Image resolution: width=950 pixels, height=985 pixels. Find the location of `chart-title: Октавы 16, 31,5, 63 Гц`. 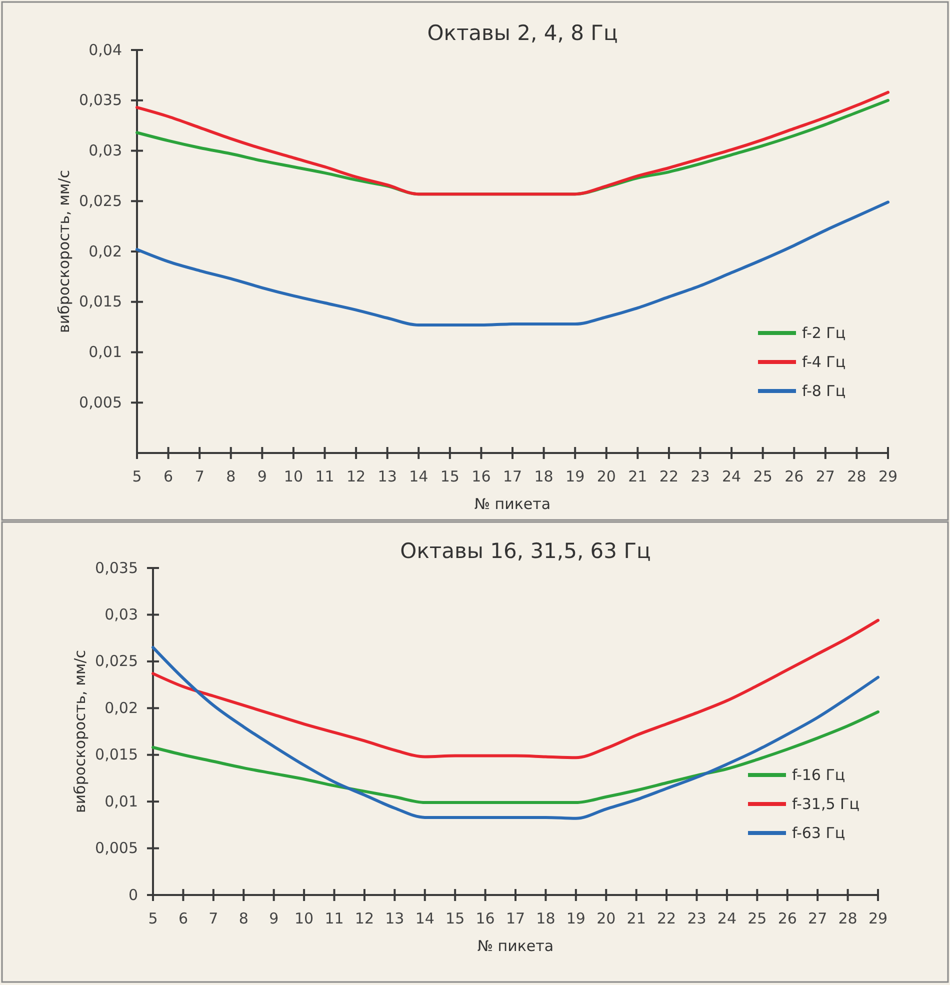

chart-title: Октавы 16, 31,5, 63 Гц is located at coordinates (525, 551).